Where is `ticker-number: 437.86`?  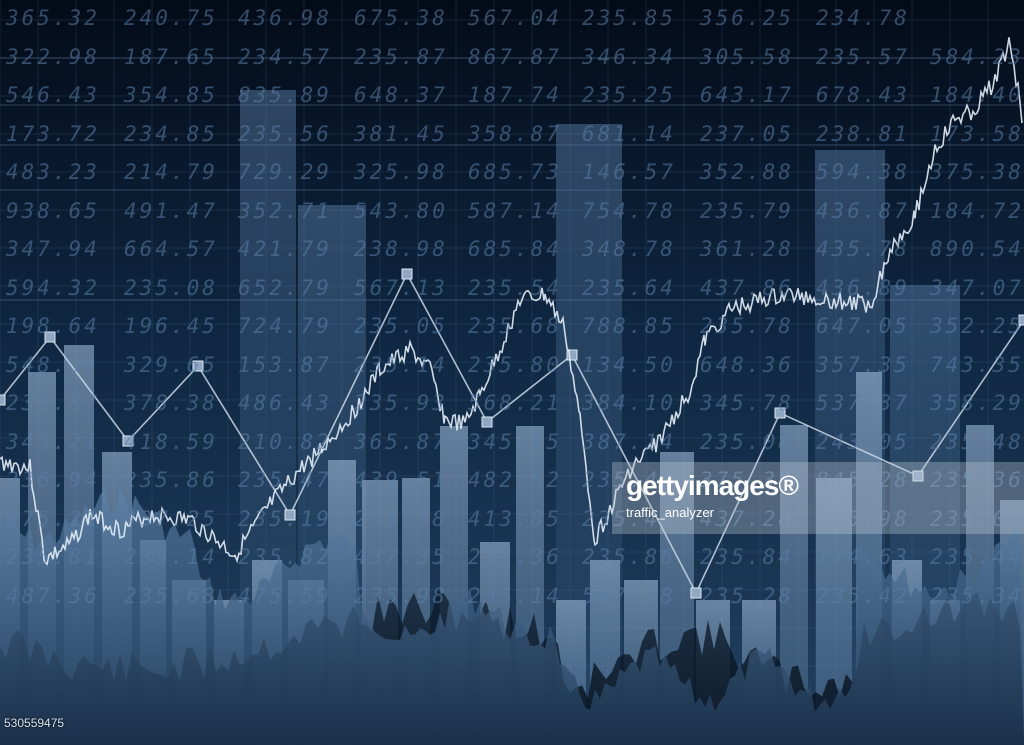
ticker-number: 437.86 is located at coordinates (747, 287).